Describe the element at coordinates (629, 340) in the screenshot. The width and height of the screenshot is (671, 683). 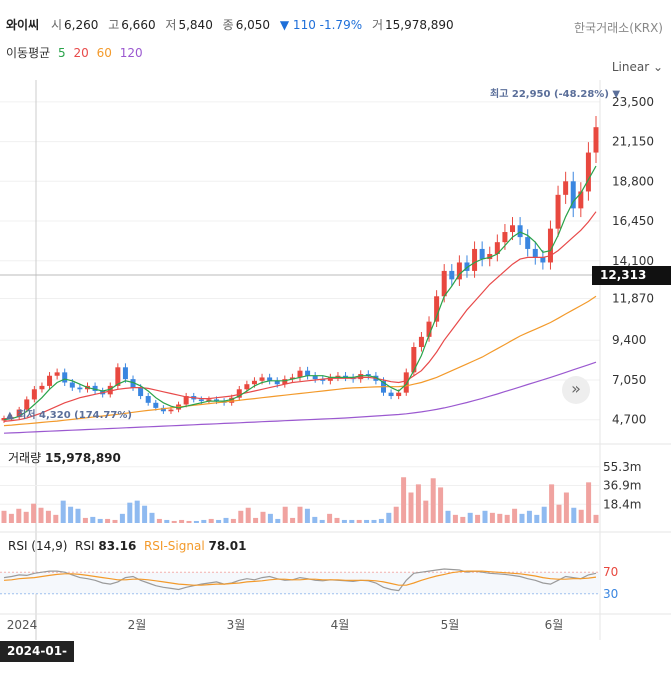
I see `price-tick-label: 9,400` at that location.